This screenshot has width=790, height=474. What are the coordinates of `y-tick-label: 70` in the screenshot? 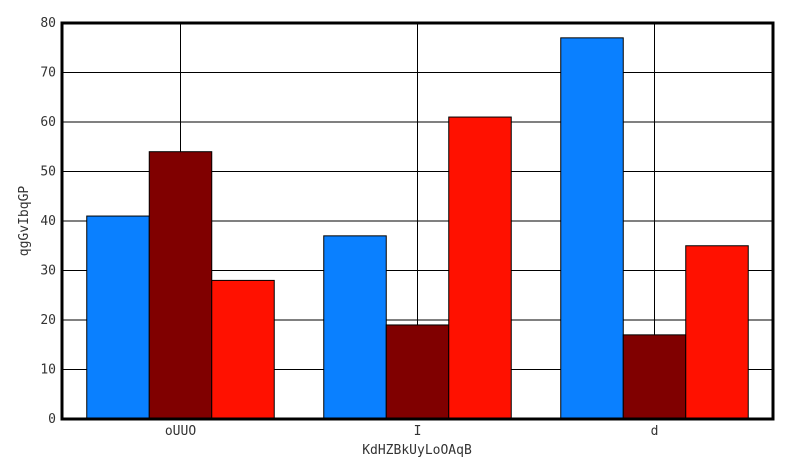 It's located at (48, 73).